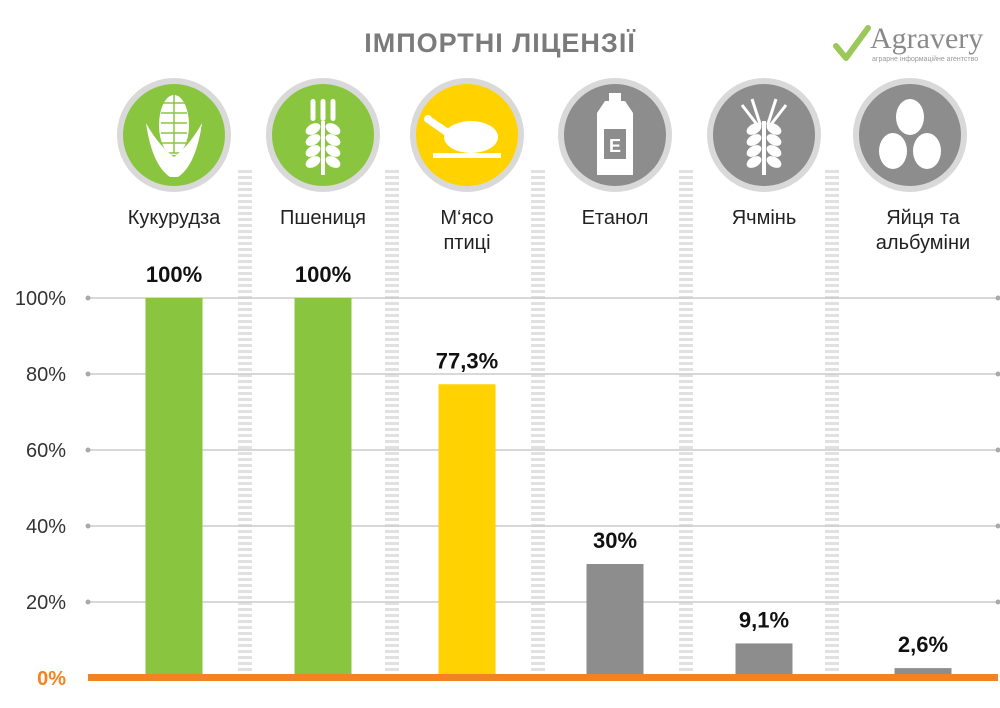 The width and height of the screenshot is (1000, 708). I want to click on x-tick-label: Кукурудза, so click(174, 218).